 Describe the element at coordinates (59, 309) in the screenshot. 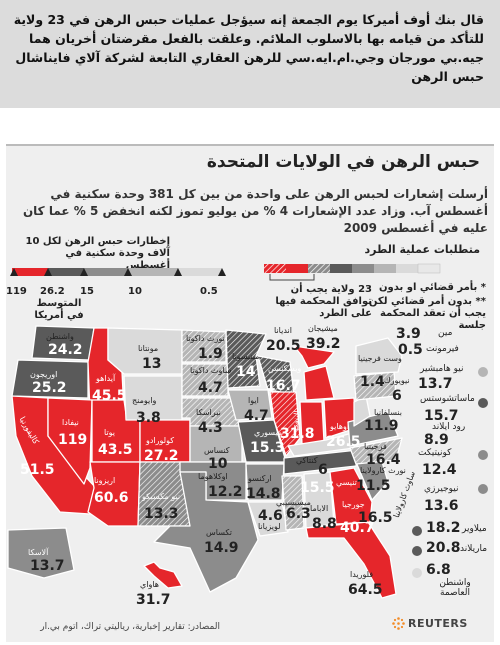

I see `legend-average-label: المتوسط في أمريكا` at that location.